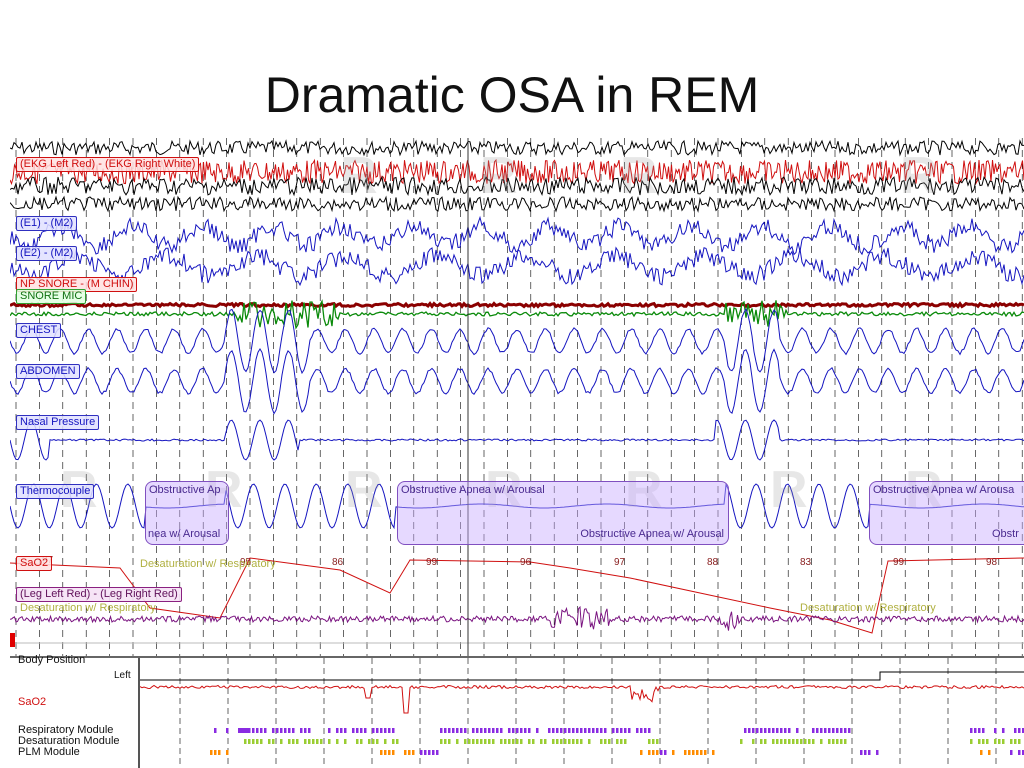  Describe the element at coordinates (517, 314) in the screenshot. I see `snore-trace` at that location.